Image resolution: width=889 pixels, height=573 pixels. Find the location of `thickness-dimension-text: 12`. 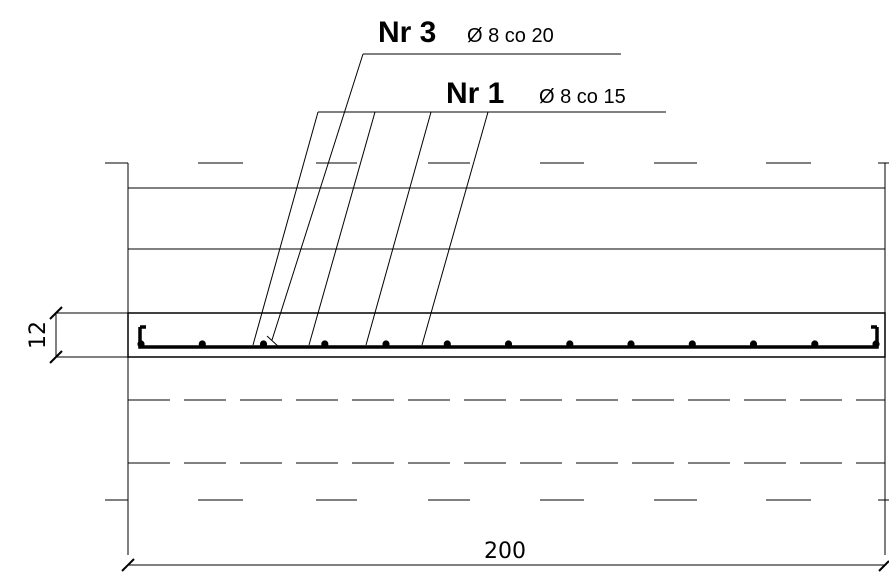

thickness-dimension-text: 12 is located at coordinates (38, 335).